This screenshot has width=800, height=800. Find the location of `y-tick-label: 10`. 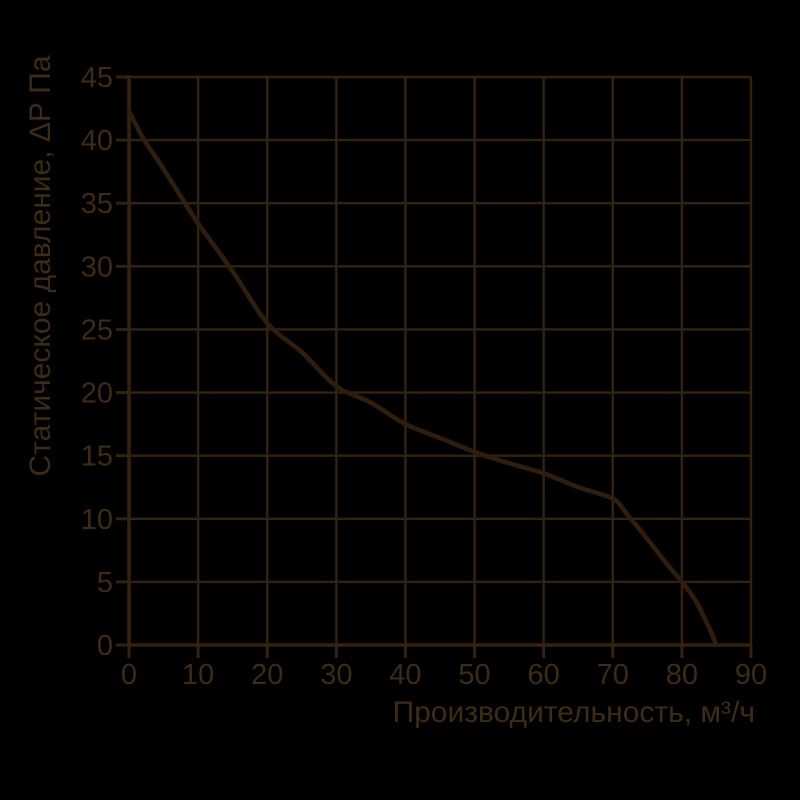

y-tick-label: 10 is located at coordinates (97, 520).